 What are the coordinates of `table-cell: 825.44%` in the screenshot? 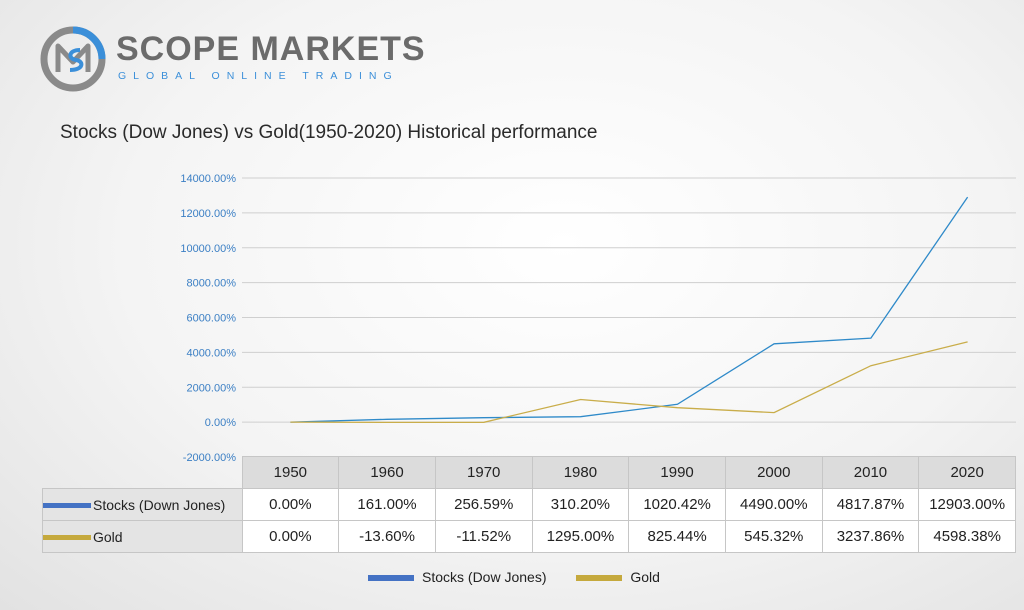 It's located at (677, 536).